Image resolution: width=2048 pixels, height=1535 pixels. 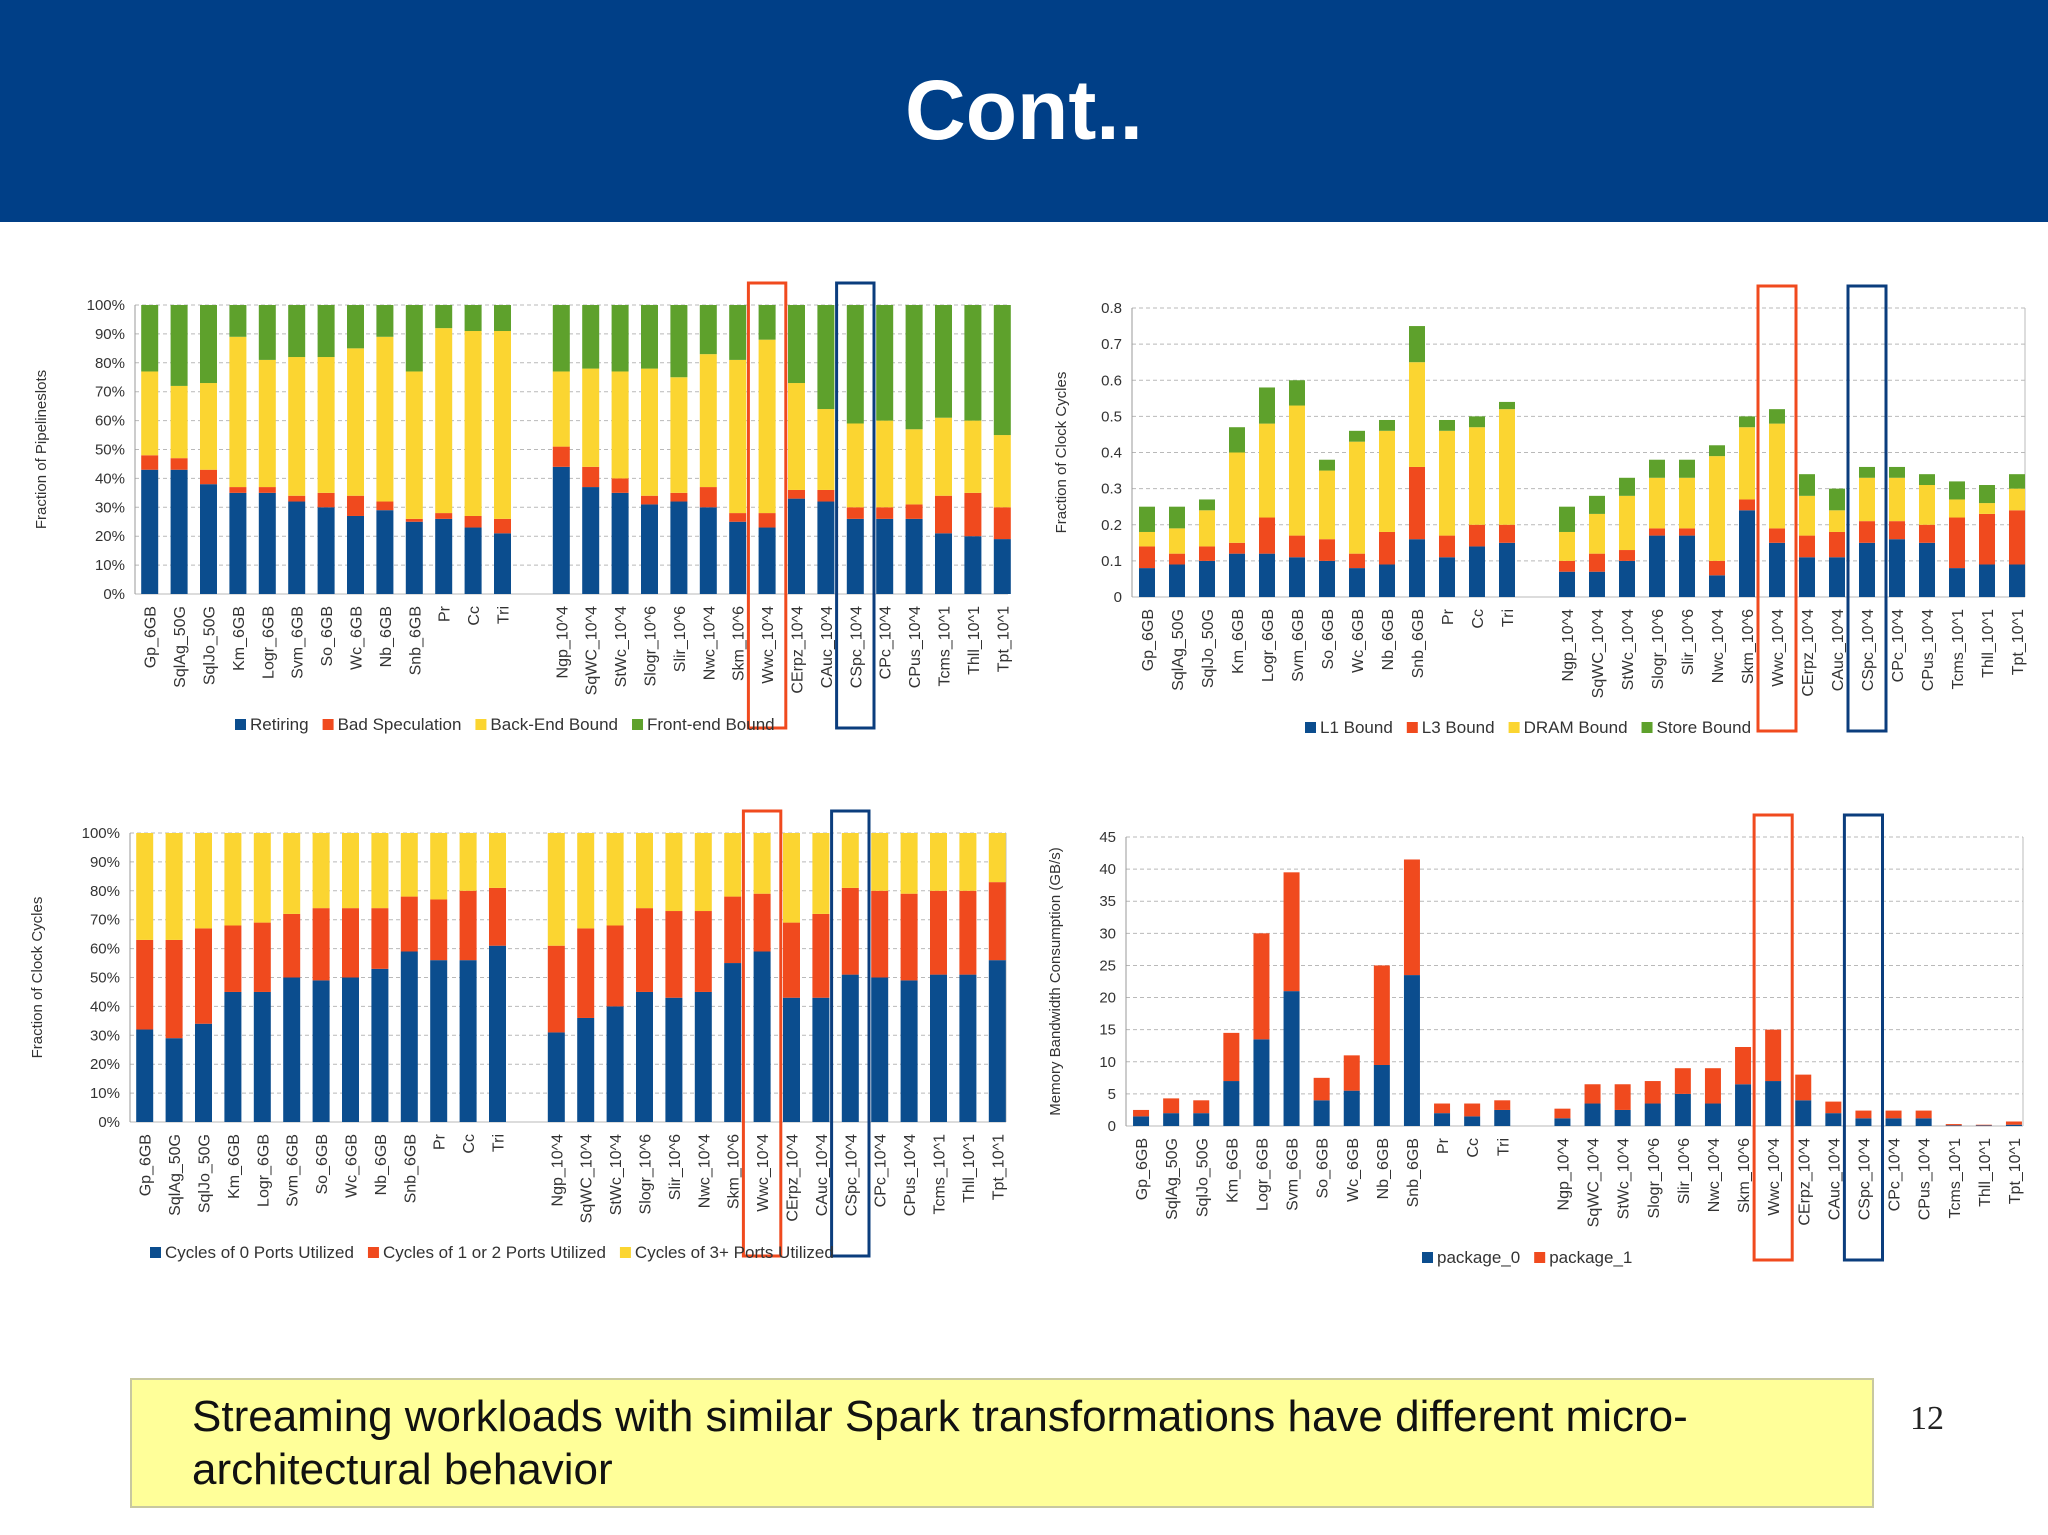 What do you see at coordinates (1988, 643) in the screenshot?
I see `category-label: Thll_10^1` at bounding box center [1988, 643].